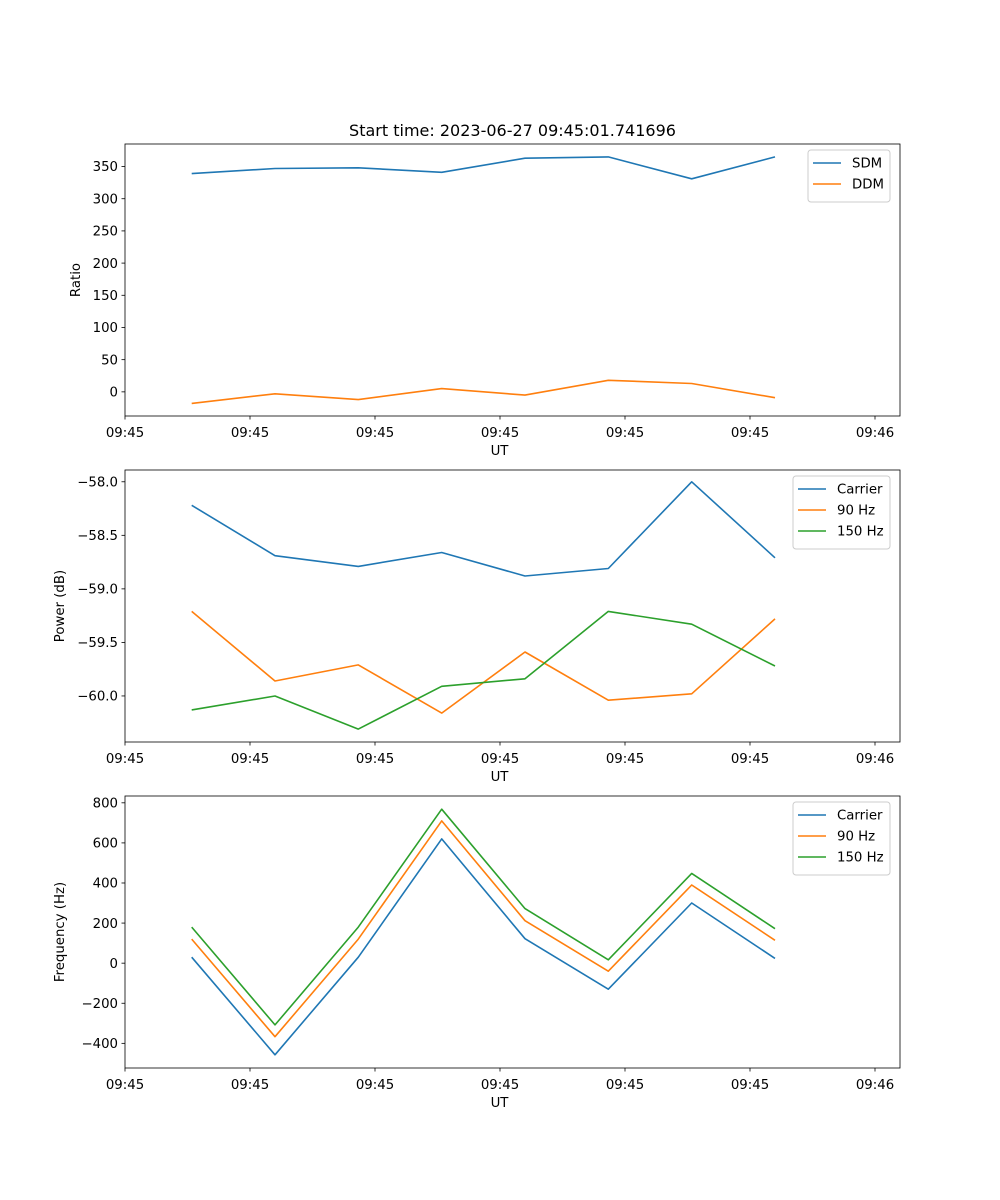  What do you see at coordinates (860, 490) in the screenshot?
I see `power-legend-label: Carrier` at bounding box center [860, 490].